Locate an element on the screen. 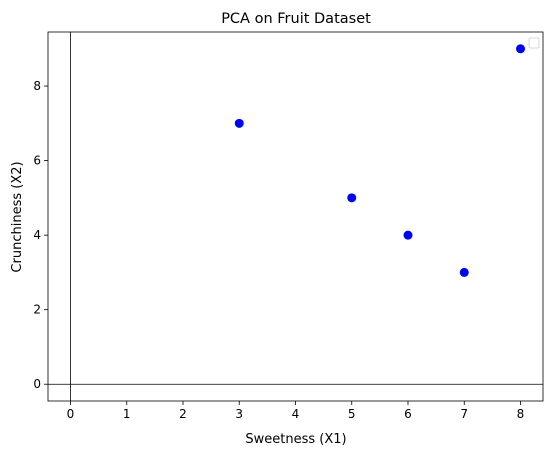 The width and height of the screenshot is (554, 455). y-tick-label: 0 is located at coordinates (37, 384).